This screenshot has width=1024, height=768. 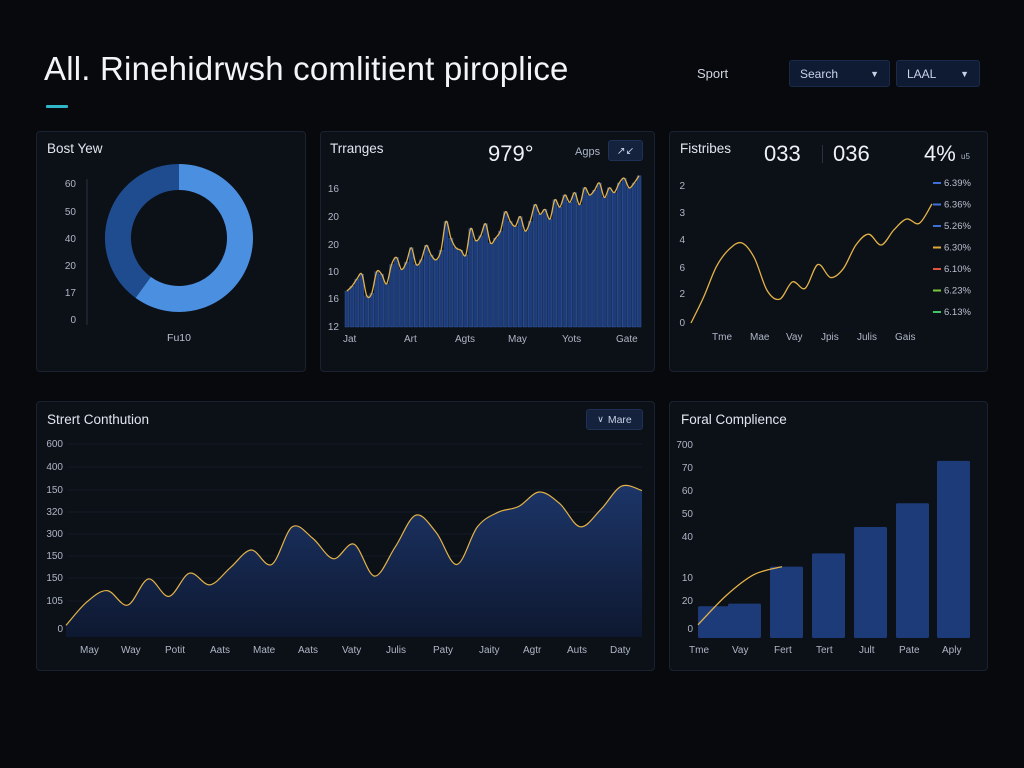 What do you see at coordinates (98, 419) in the screenshot?
I see `street-panel-title: Strert Conthution` at bounding box center [98, 419].